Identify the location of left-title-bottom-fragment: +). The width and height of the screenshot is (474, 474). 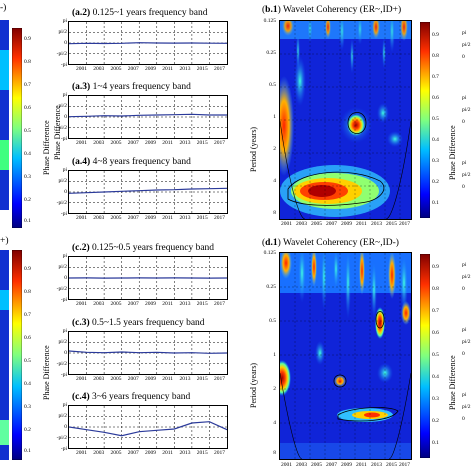
(4, 241).